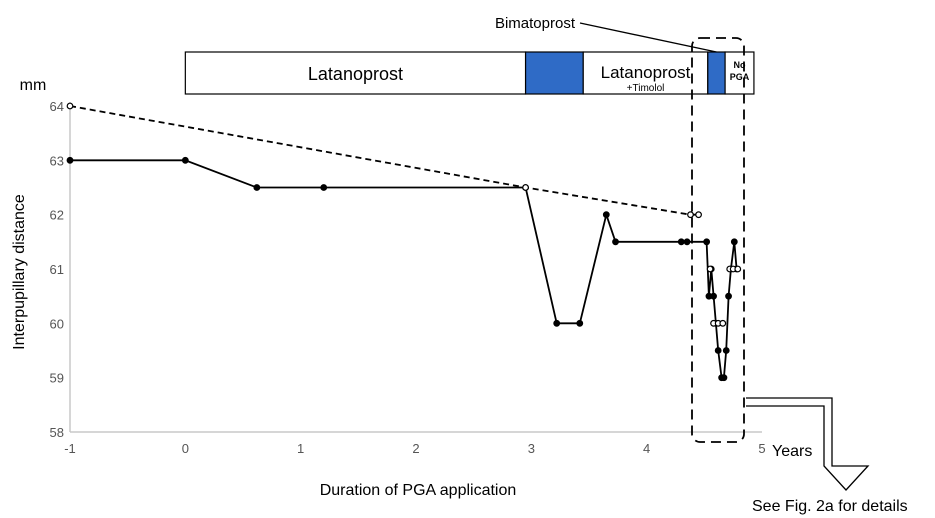  What do you see at coordinates (535, 23) in the screenshot?
I see `bimatoprost-label: Bimatoprost` at bounding box center [535, 23].